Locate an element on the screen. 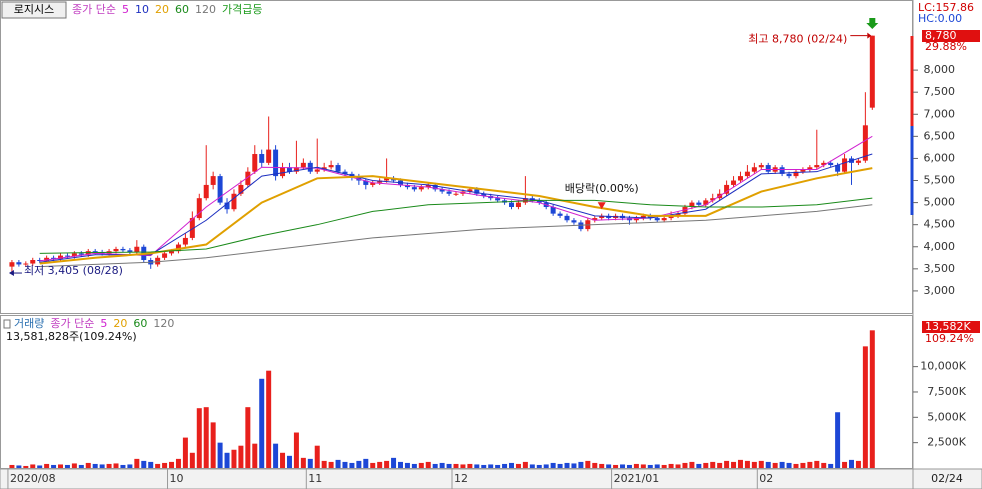 Image resolution: width=982 pixels, height=489 pixels. y-tick-label: 6,000 is located at coordinates (940, 157).